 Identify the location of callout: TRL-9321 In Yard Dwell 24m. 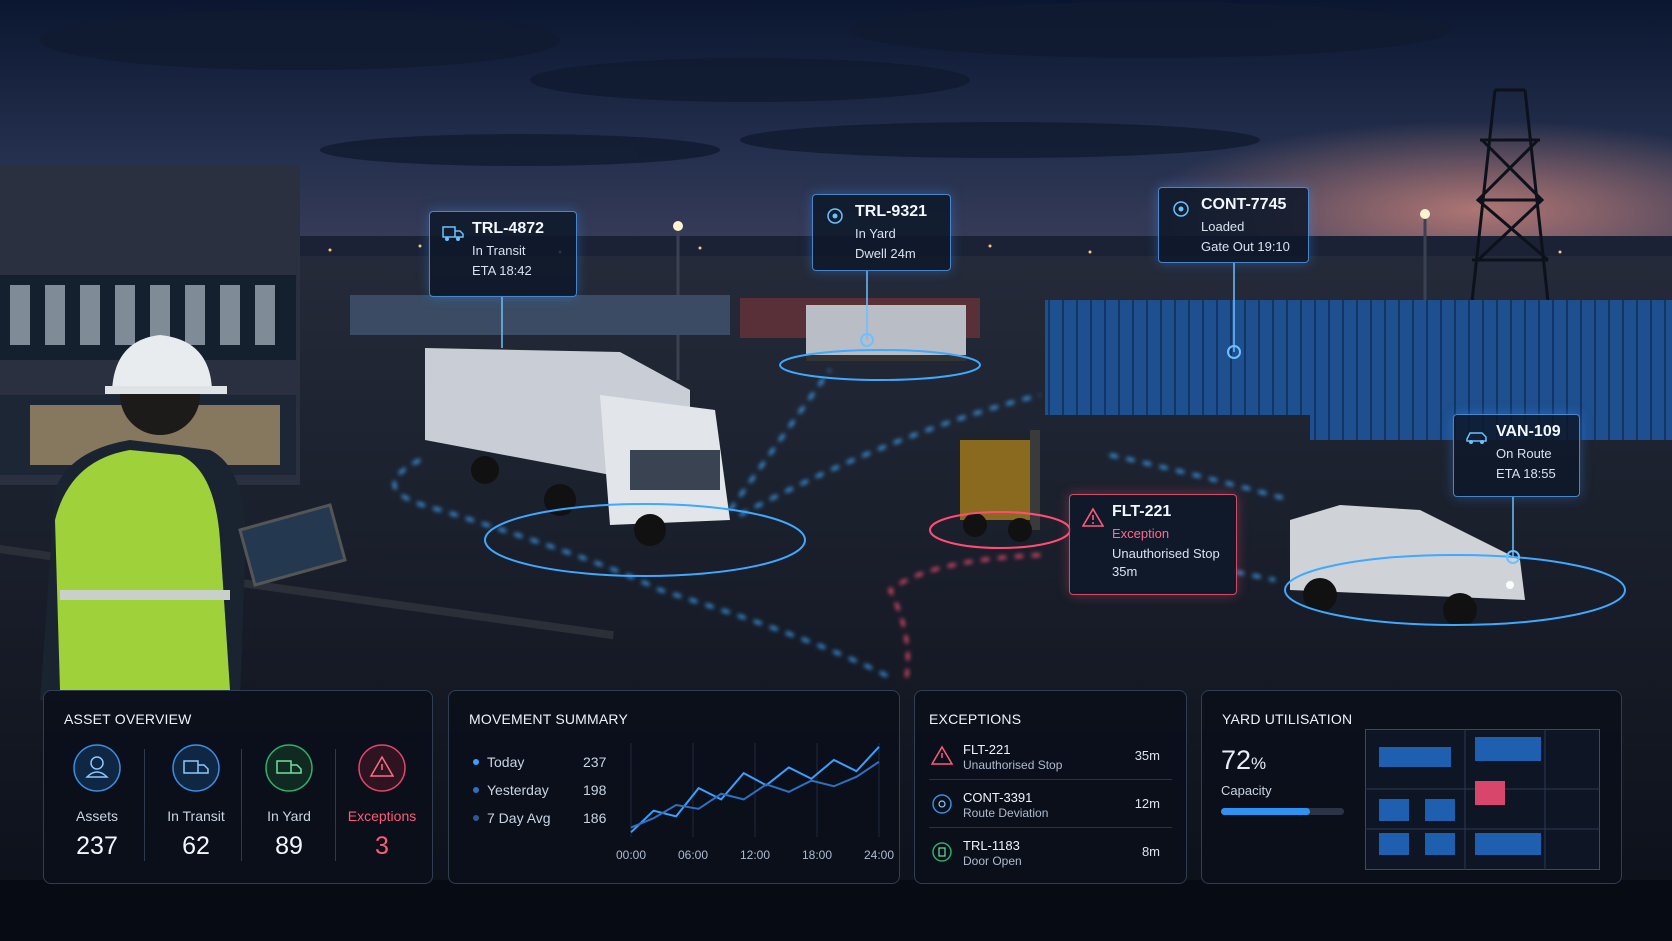
(881, 232).